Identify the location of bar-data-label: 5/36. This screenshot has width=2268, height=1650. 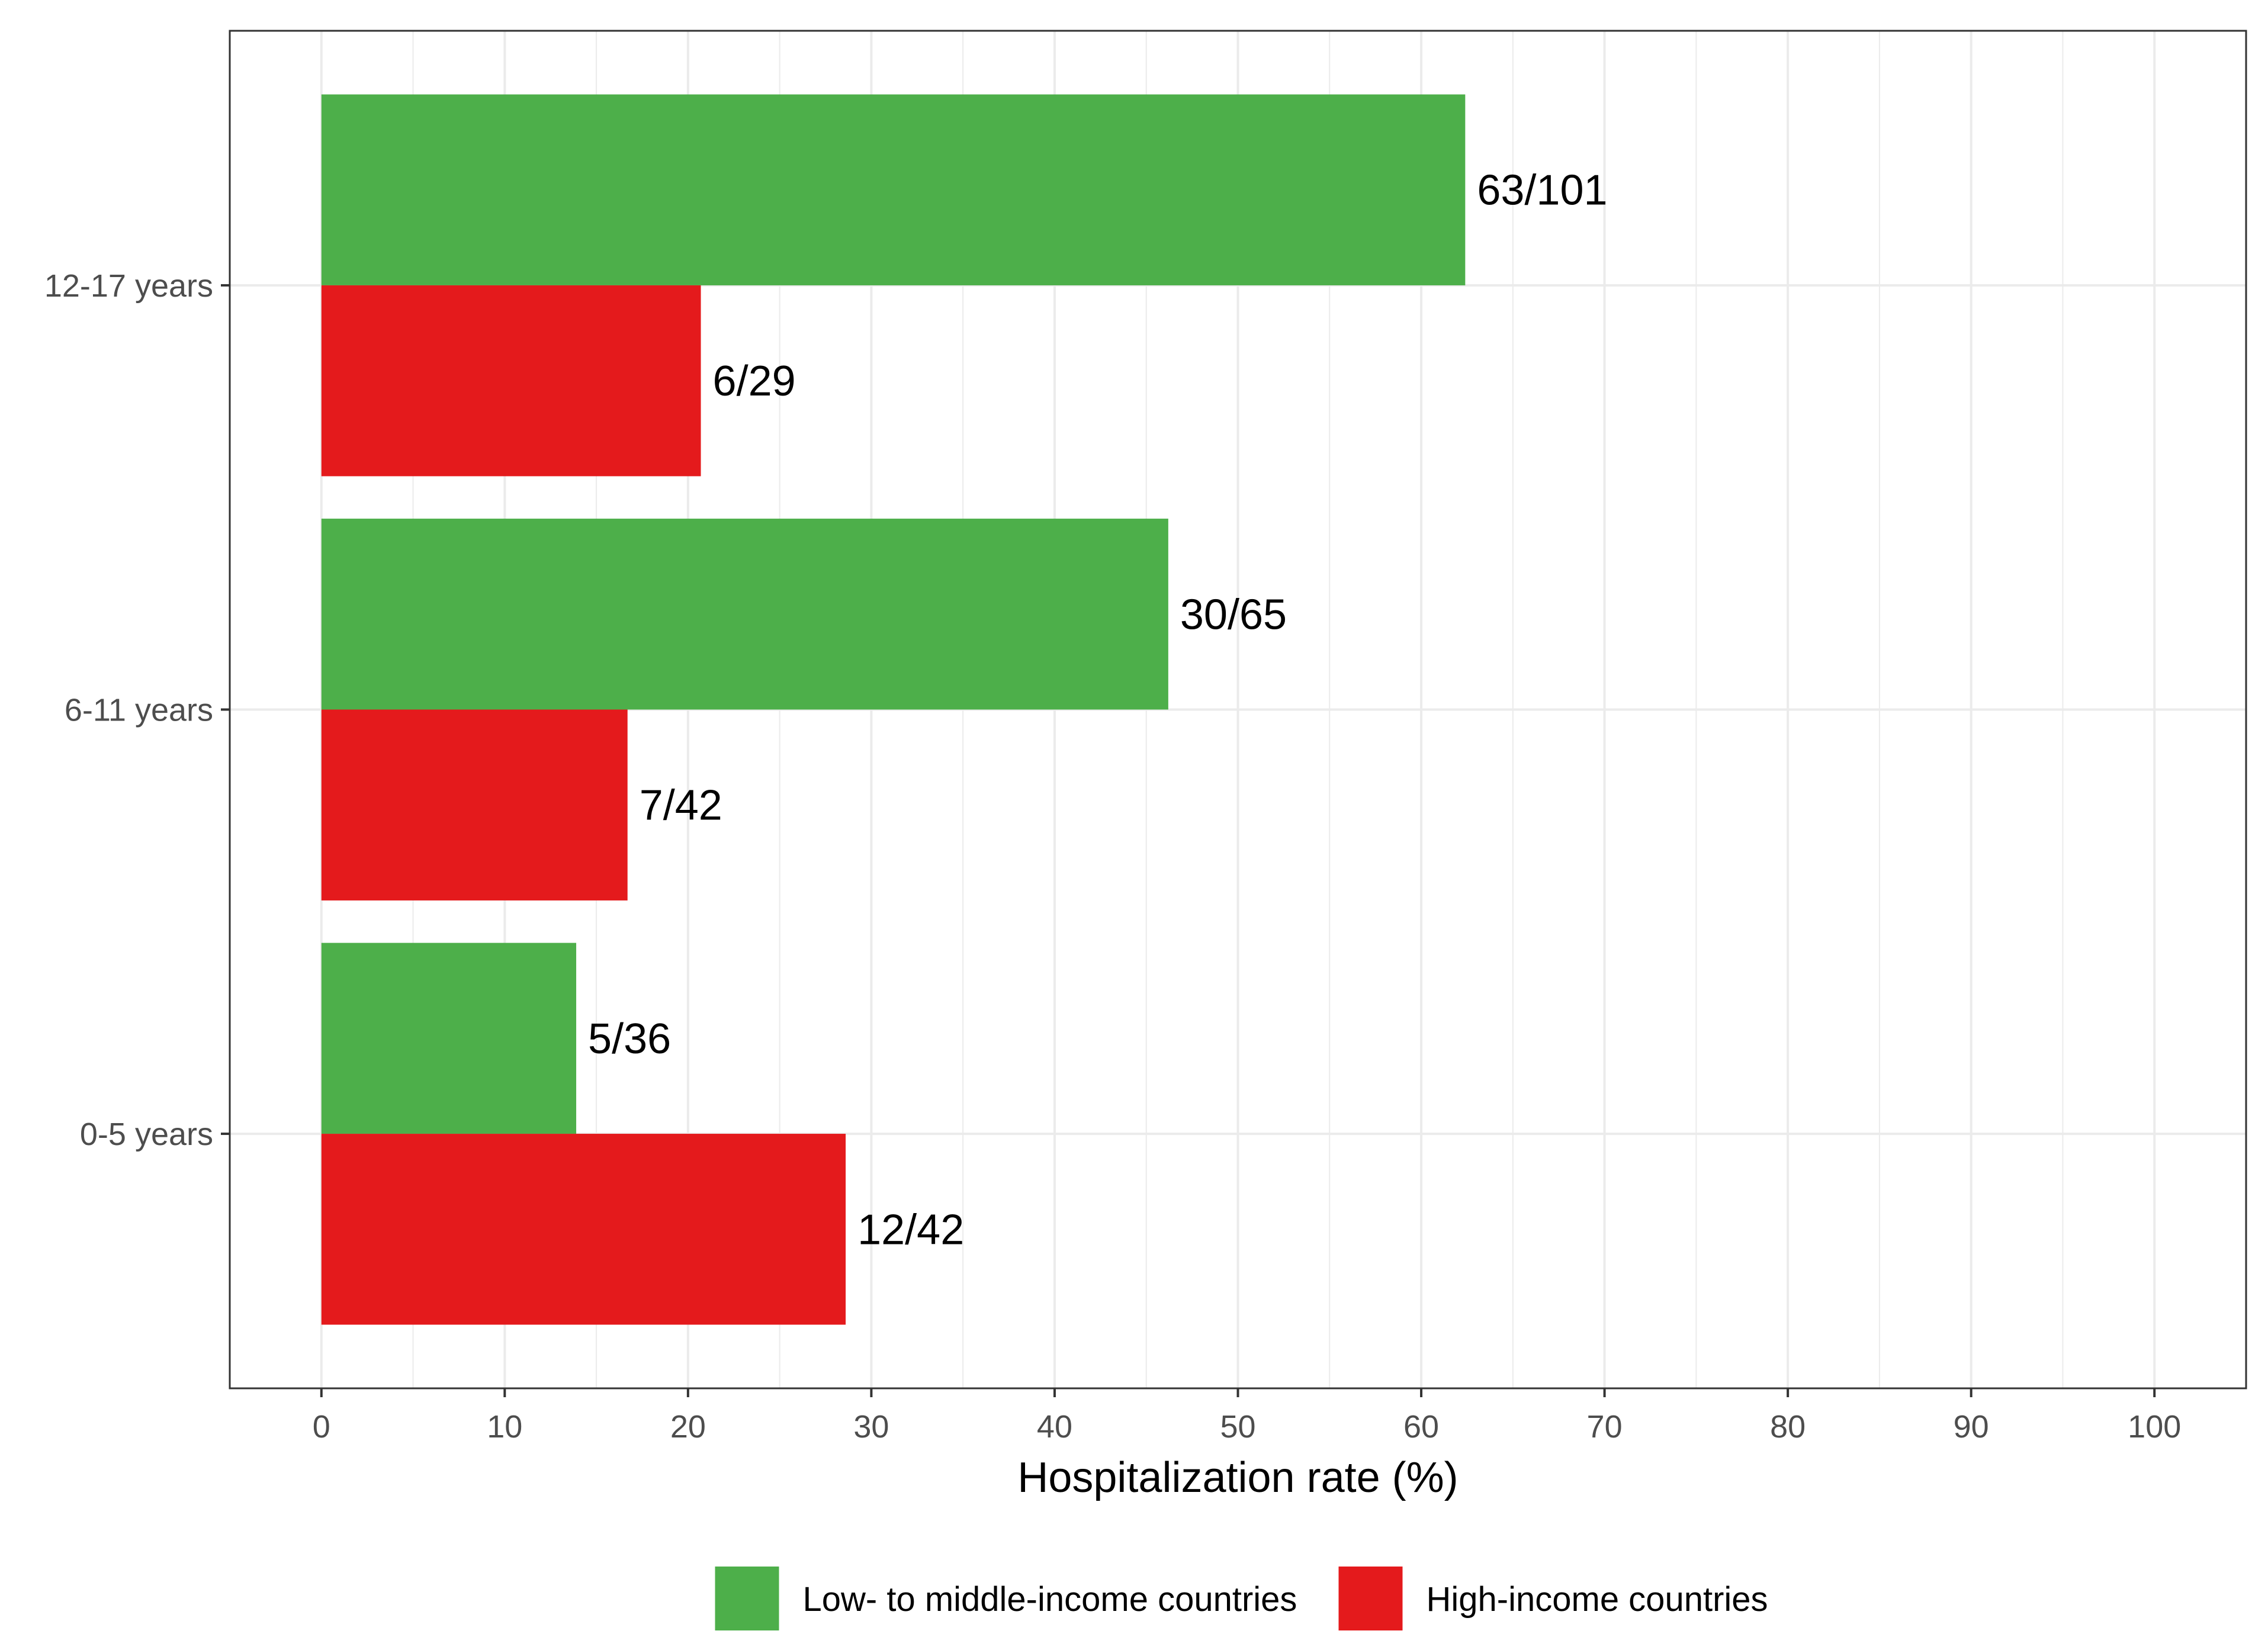
(629, 1039).